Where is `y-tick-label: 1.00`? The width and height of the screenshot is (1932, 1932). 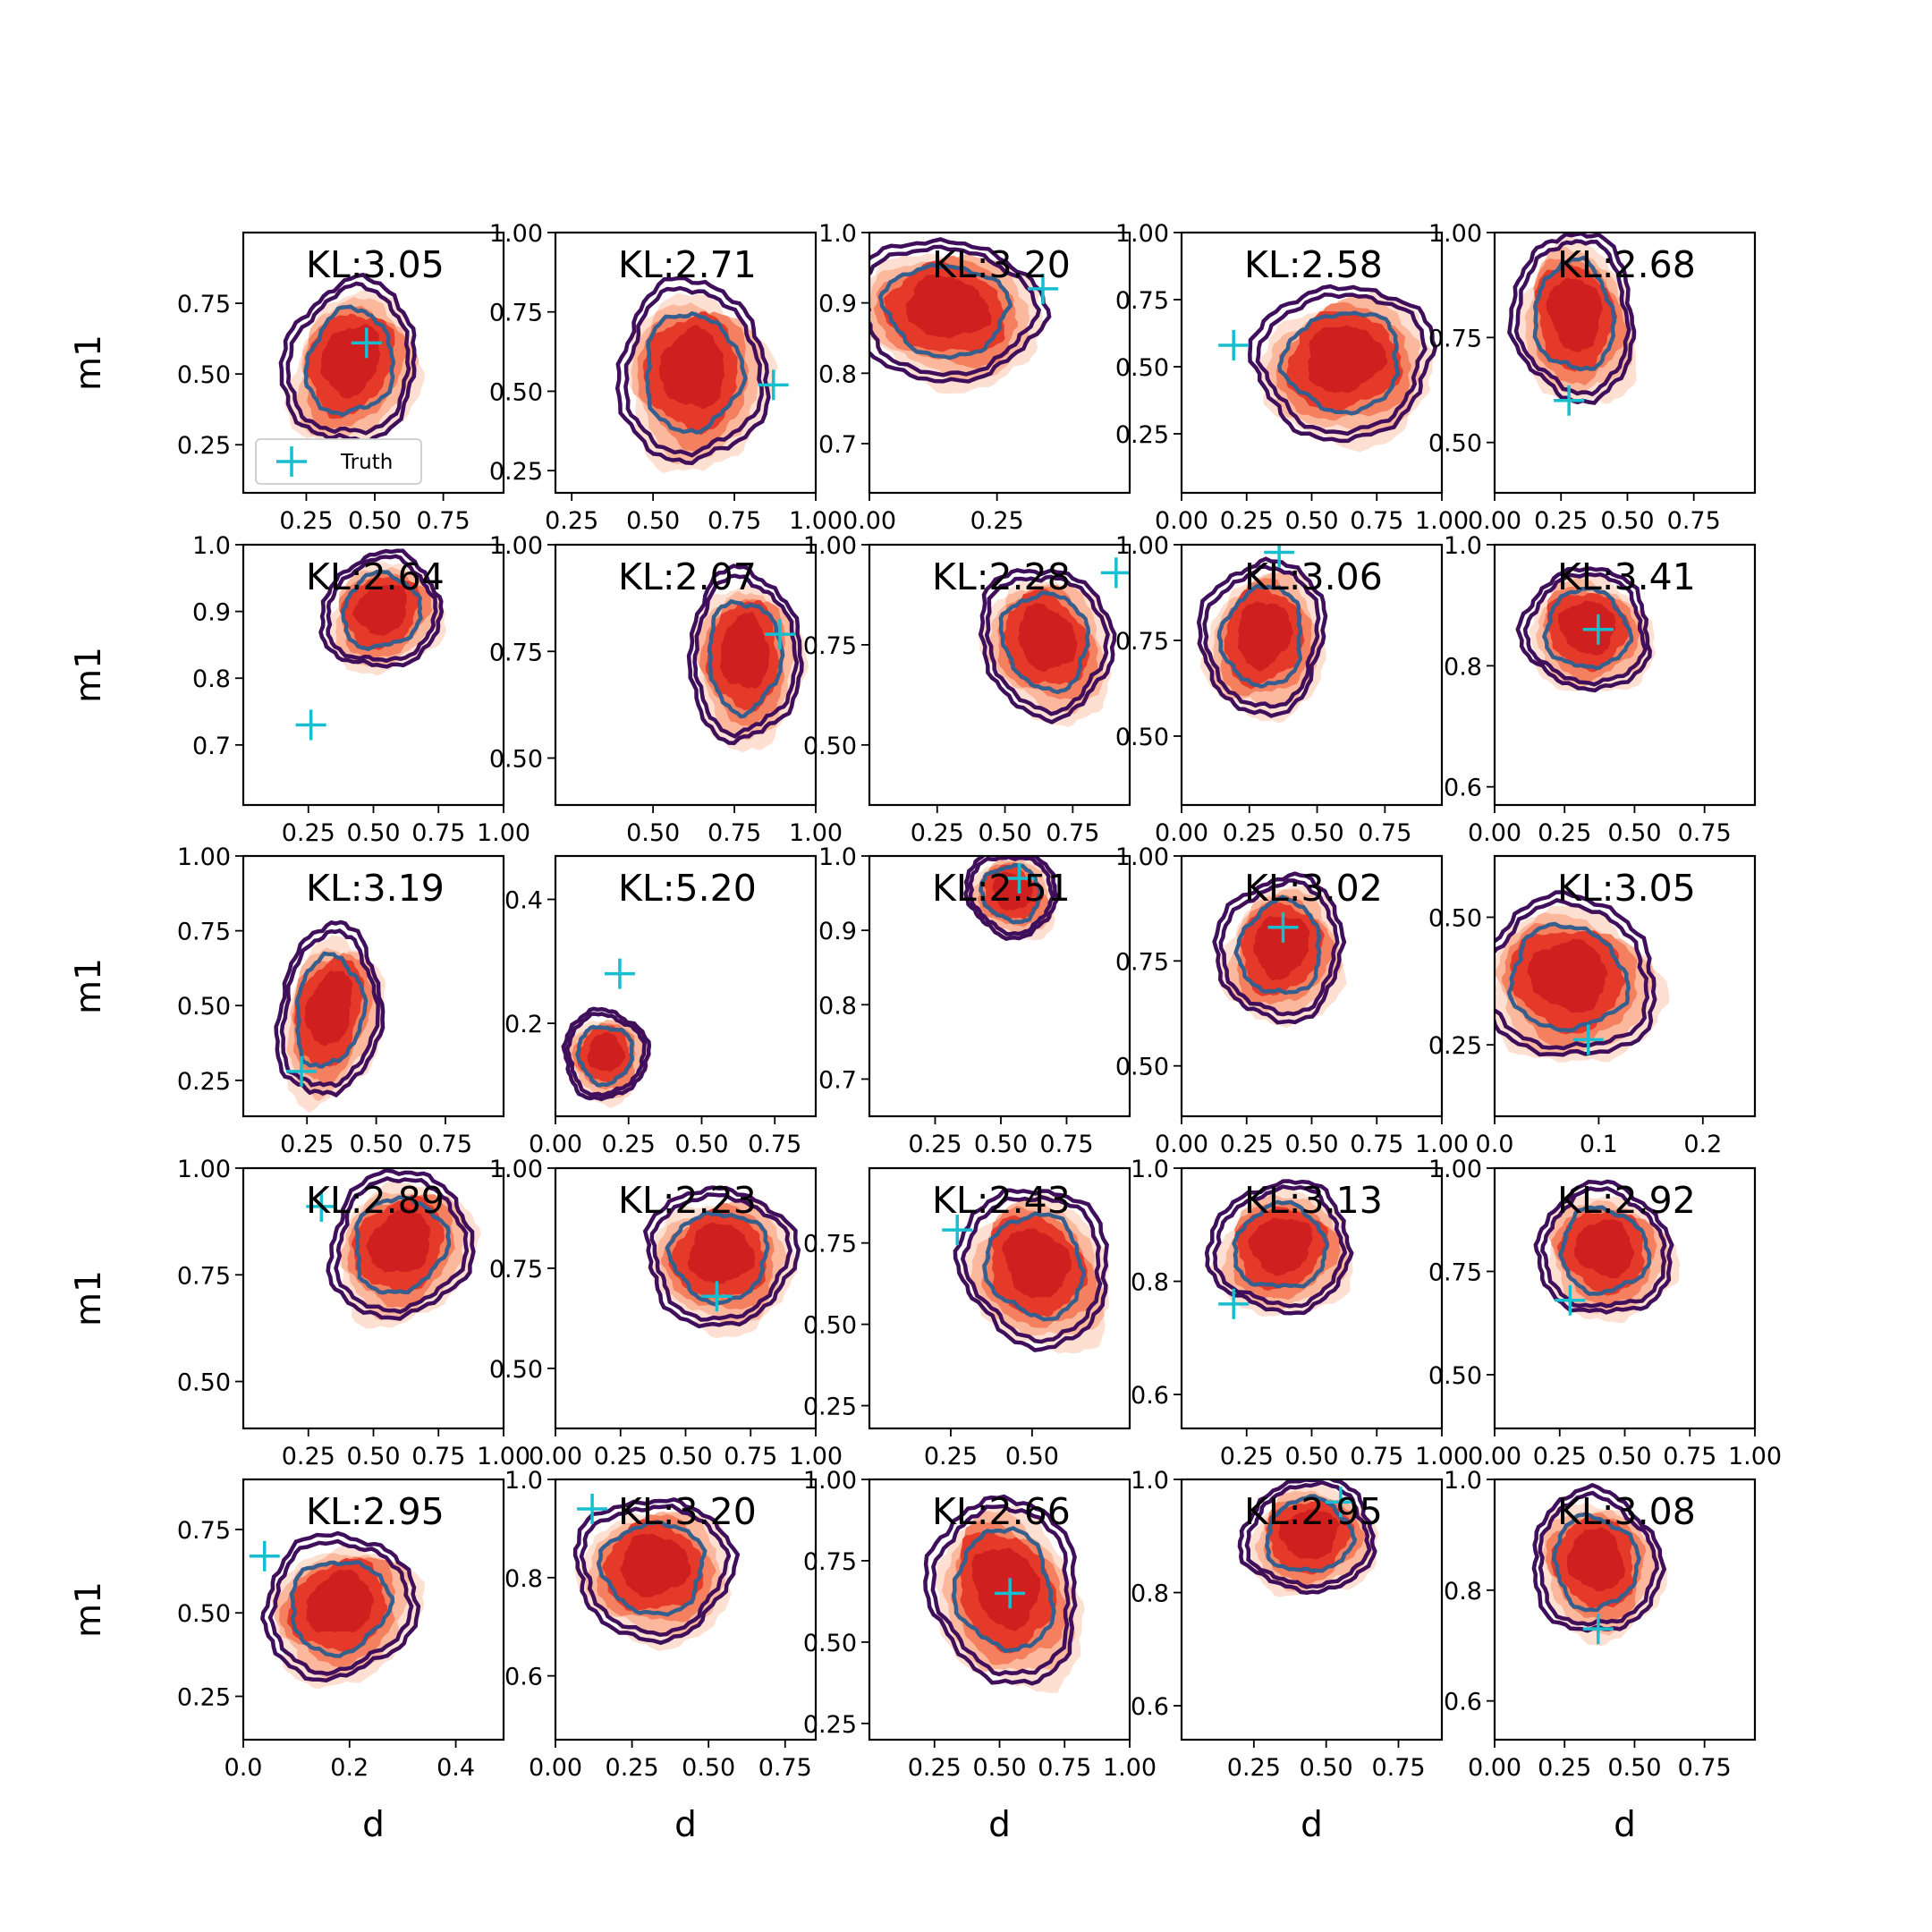
y-tick-label: 1.00 is located at coordinates (830, 546).